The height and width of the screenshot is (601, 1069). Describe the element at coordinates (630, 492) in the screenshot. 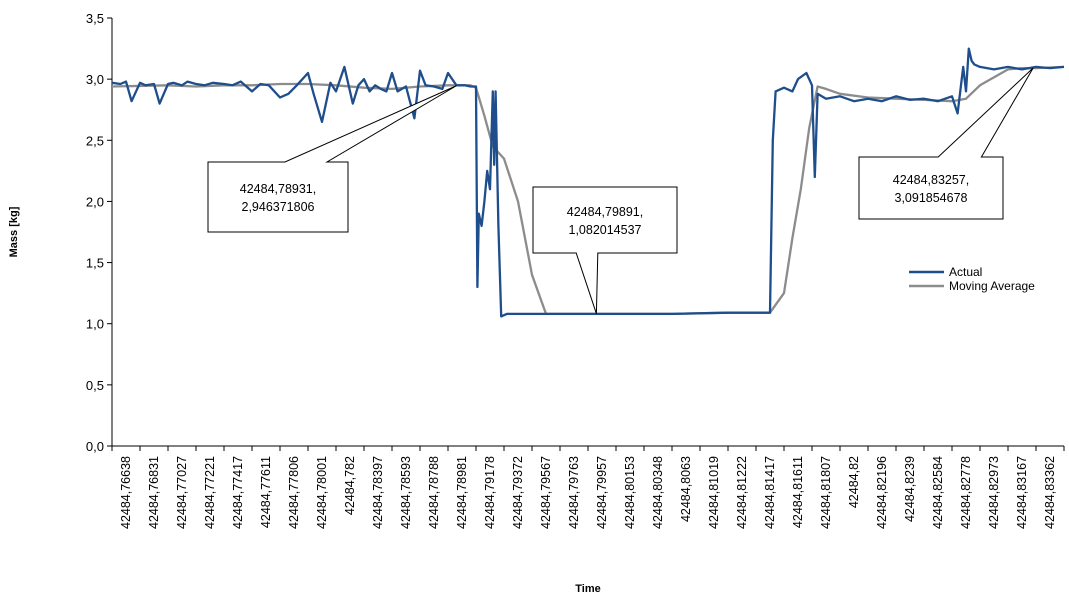

I see `x-tick-label: 42484,80153` at that location.